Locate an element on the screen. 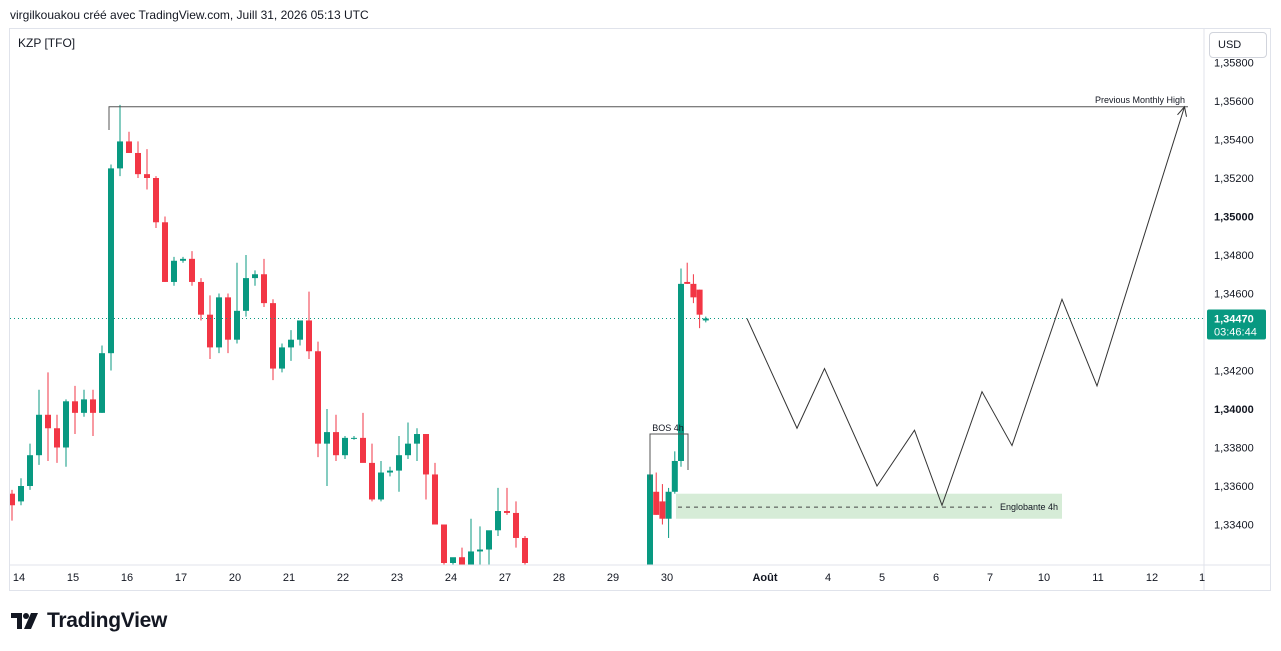  time-tick: 12 is located at coordinates (1152, 578).